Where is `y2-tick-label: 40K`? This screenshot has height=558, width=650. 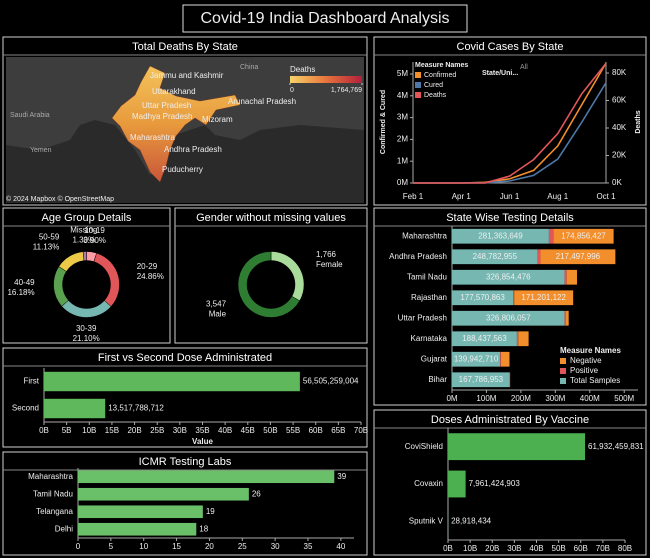
y2-tick-label: 40K is located at coordinates (619, 127).